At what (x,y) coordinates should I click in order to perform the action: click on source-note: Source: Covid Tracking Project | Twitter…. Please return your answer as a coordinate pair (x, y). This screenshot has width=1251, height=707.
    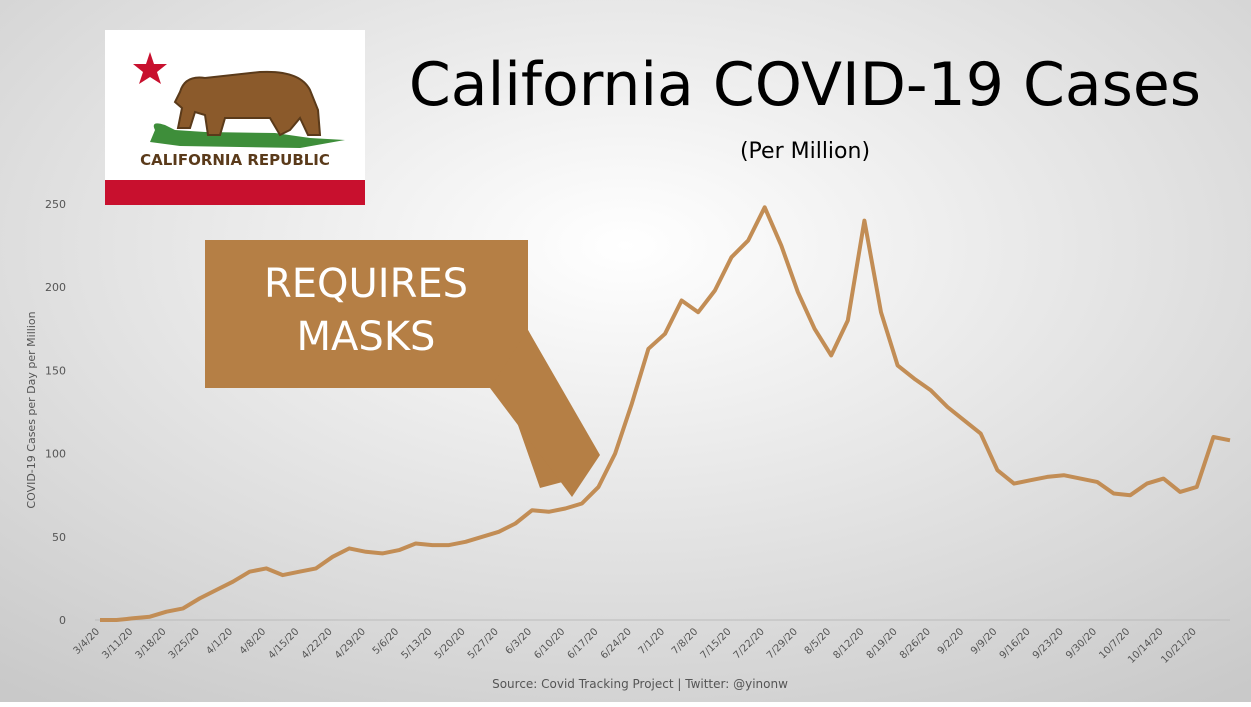
    Looking at the image, I should click on (640, 684).